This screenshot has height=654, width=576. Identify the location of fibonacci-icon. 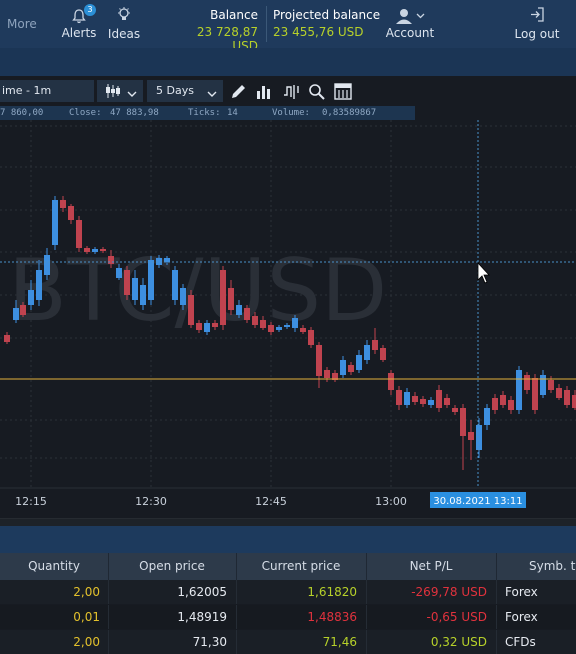
(291, 93).